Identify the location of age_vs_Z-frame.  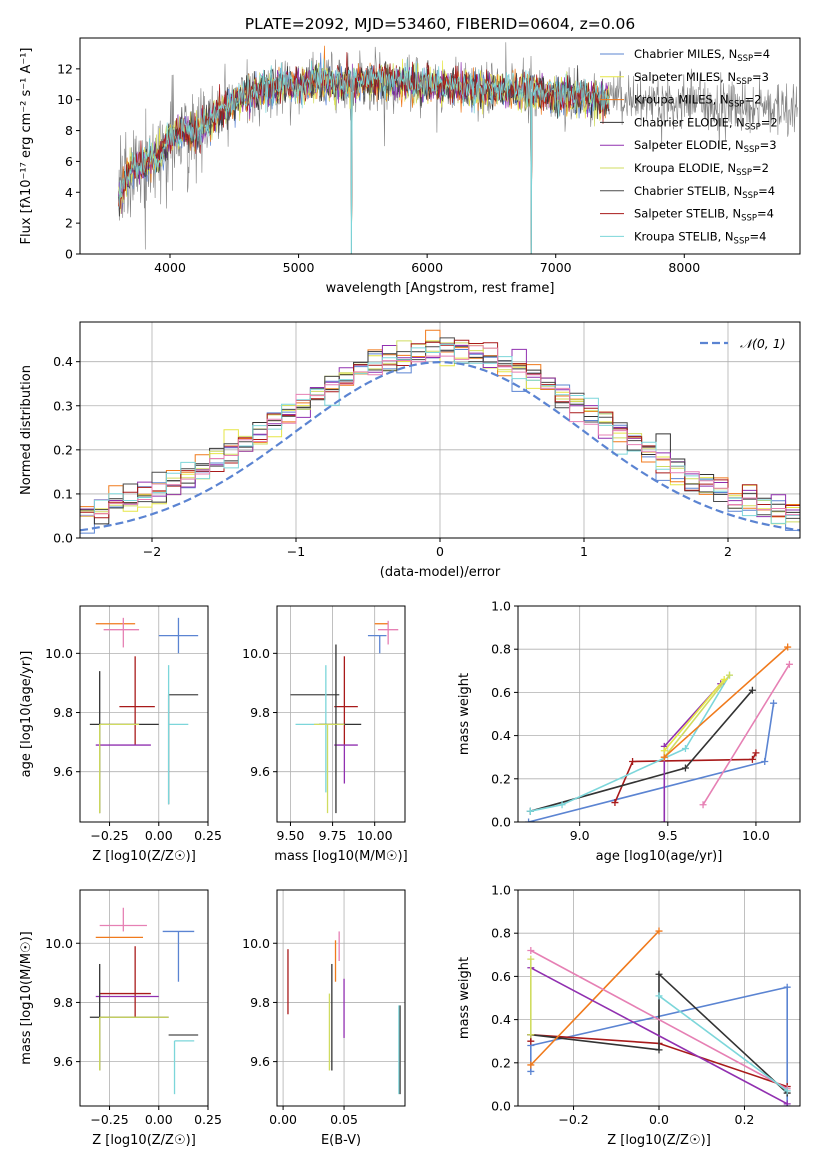
(144, 714).